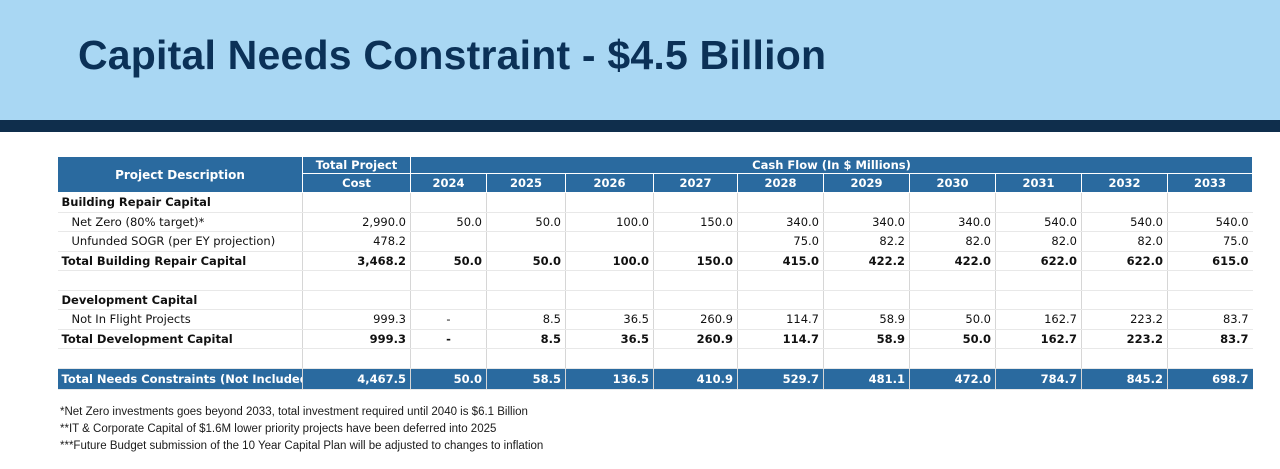  Describe the element at coordinates (356, 241) in the screenshot. I see `row-total-project-cost: 478.2` at that location.